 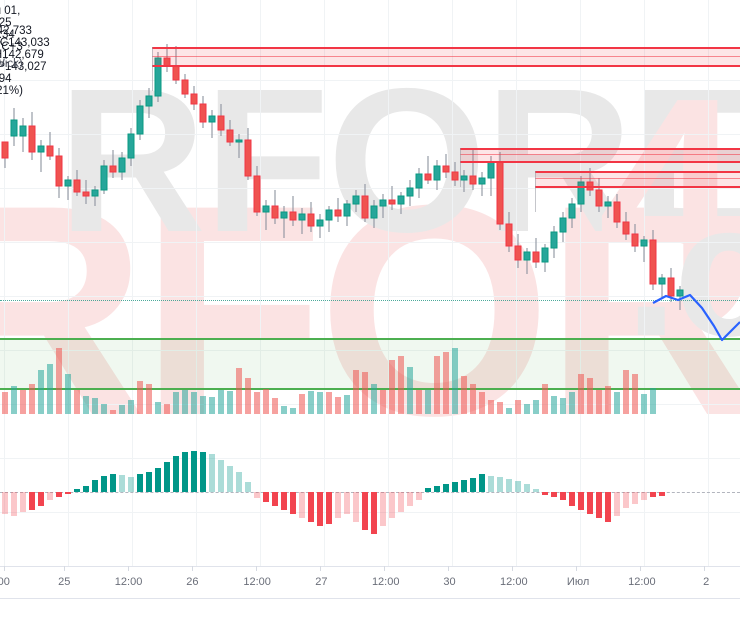 I want to click on volume-pane, so click(x=370, y=373).